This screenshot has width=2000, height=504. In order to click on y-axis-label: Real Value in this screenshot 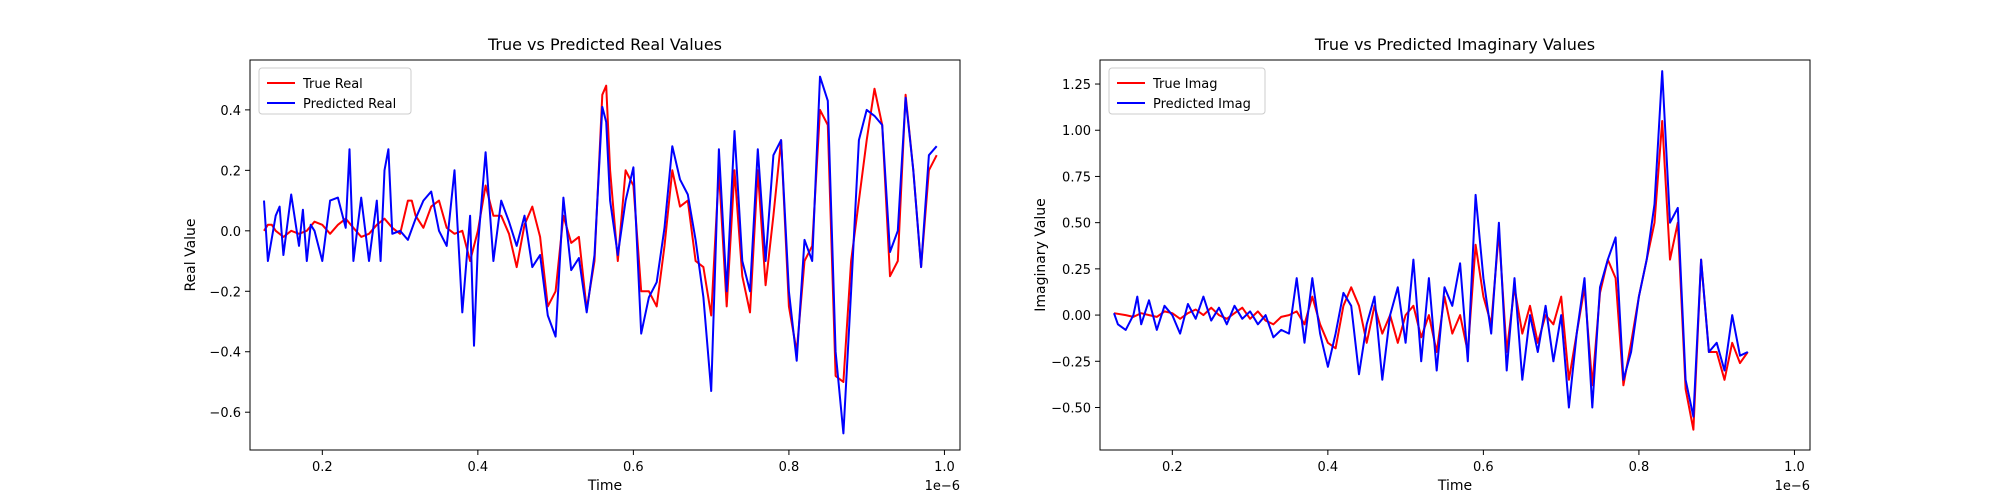, I will do `click(191, 254)`.